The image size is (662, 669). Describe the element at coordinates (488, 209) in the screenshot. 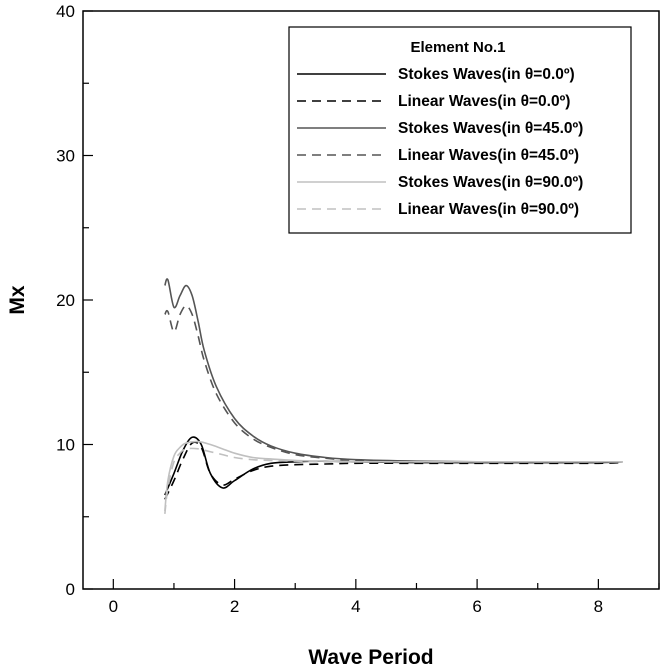

I see `legend-label-6: Linear Waves(in θ=90.0º)` at that location.